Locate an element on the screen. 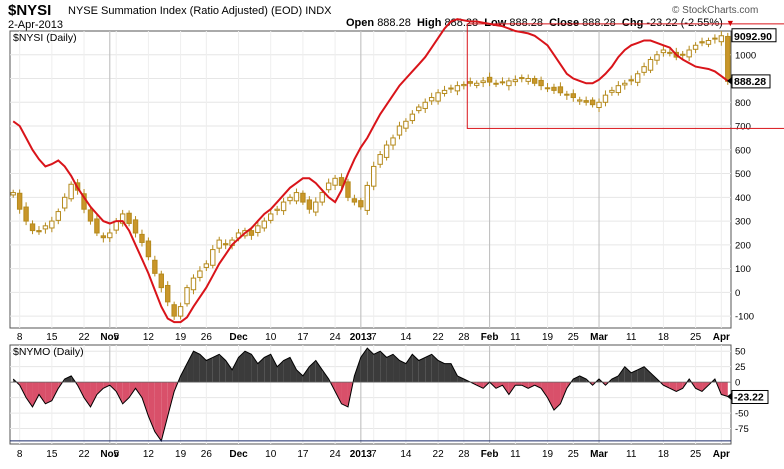 The width and height of the screenshot is (784, 469). x-tick-label: 18 is located at coordinates (664, 454).